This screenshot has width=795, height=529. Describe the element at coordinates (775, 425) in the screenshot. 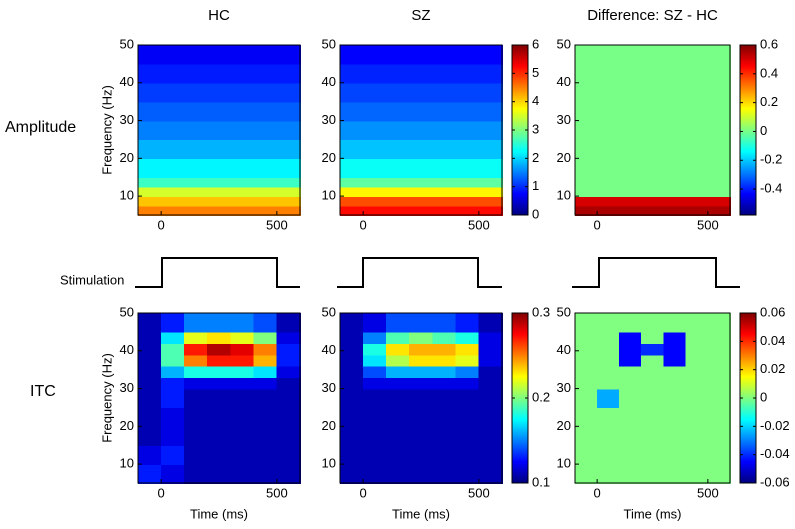

I see `colorbar-tick-label: -0.02` at that location.